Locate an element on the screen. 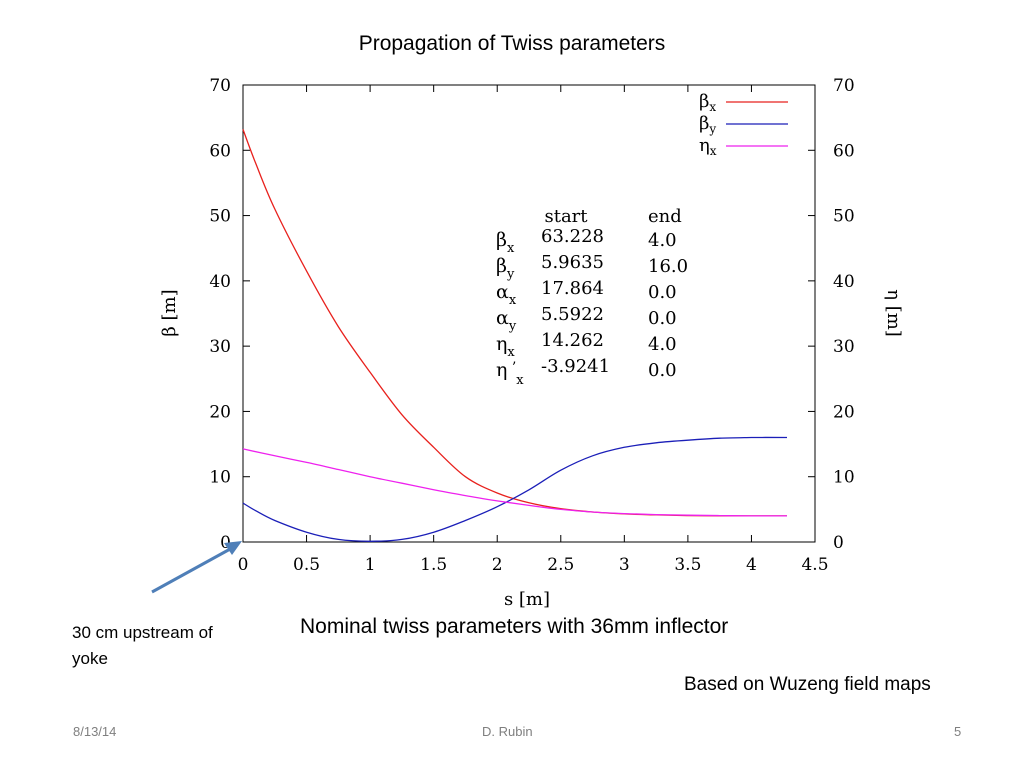  legend-label: βy is located at coordinates (707, 124).